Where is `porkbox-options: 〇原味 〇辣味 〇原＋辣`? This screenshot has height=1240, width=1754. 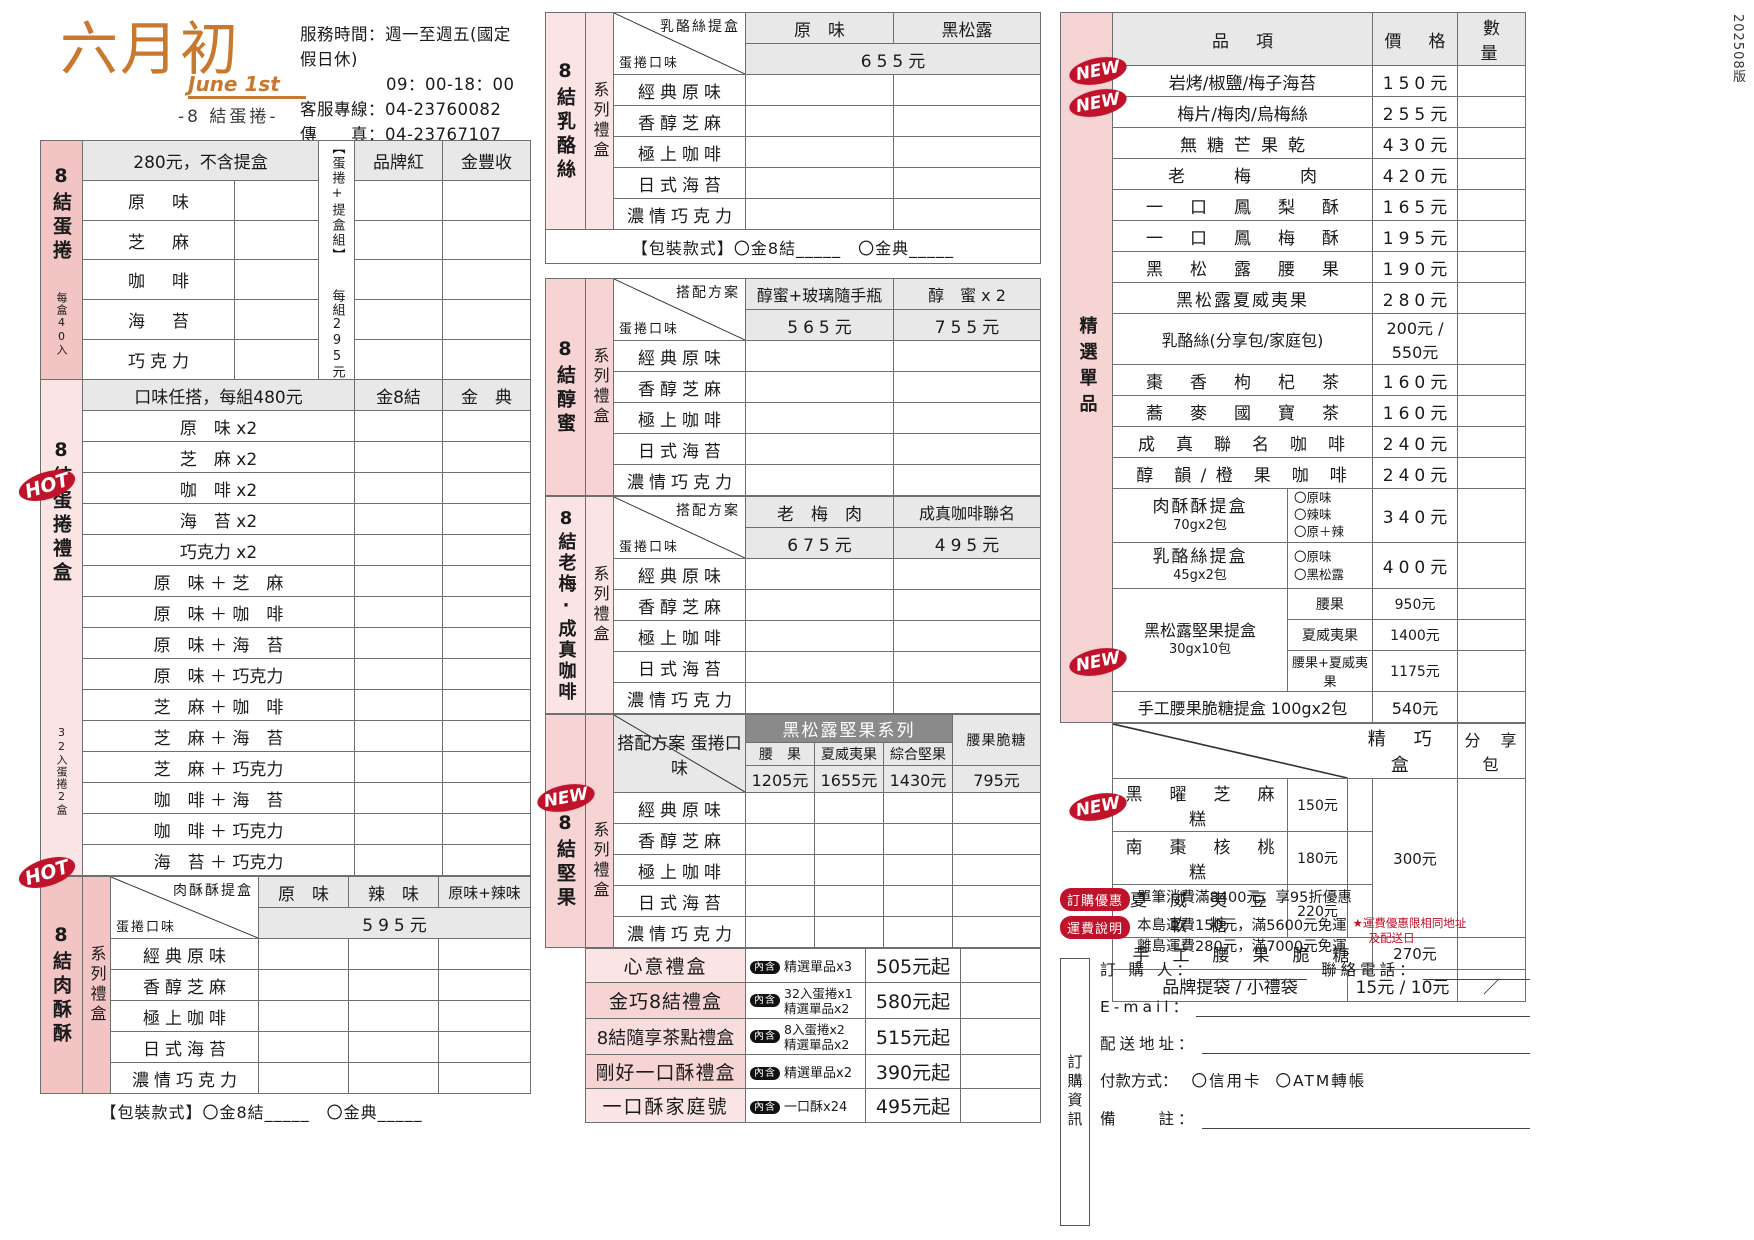 porkbox-options: 〇原味 〇辣味 〇原＋辣 is located at coordinates (1330, 515).